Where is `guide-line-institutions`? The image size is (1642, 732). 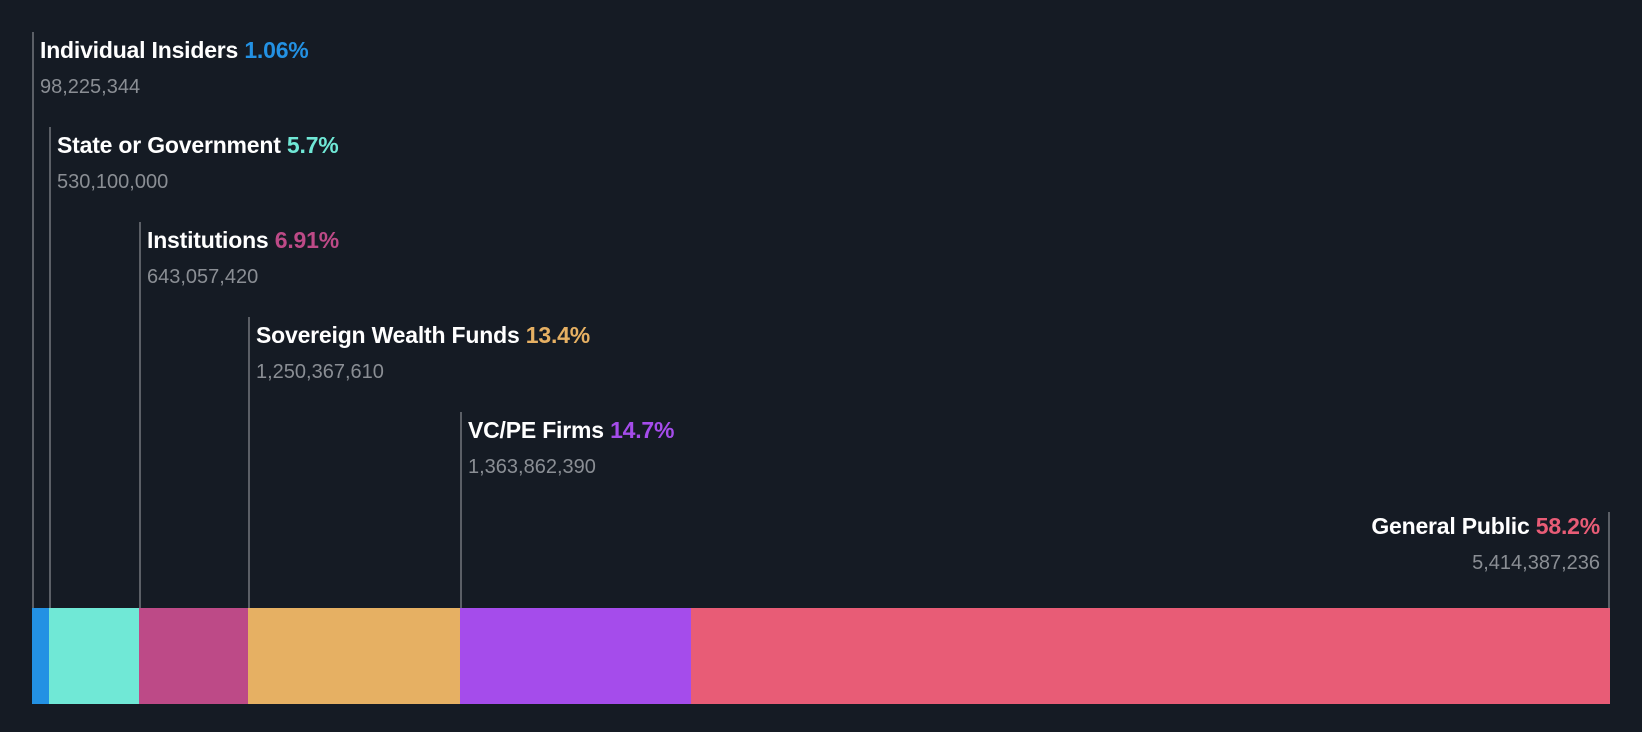 guide-line-institutions is located at coordinates (140, 415).